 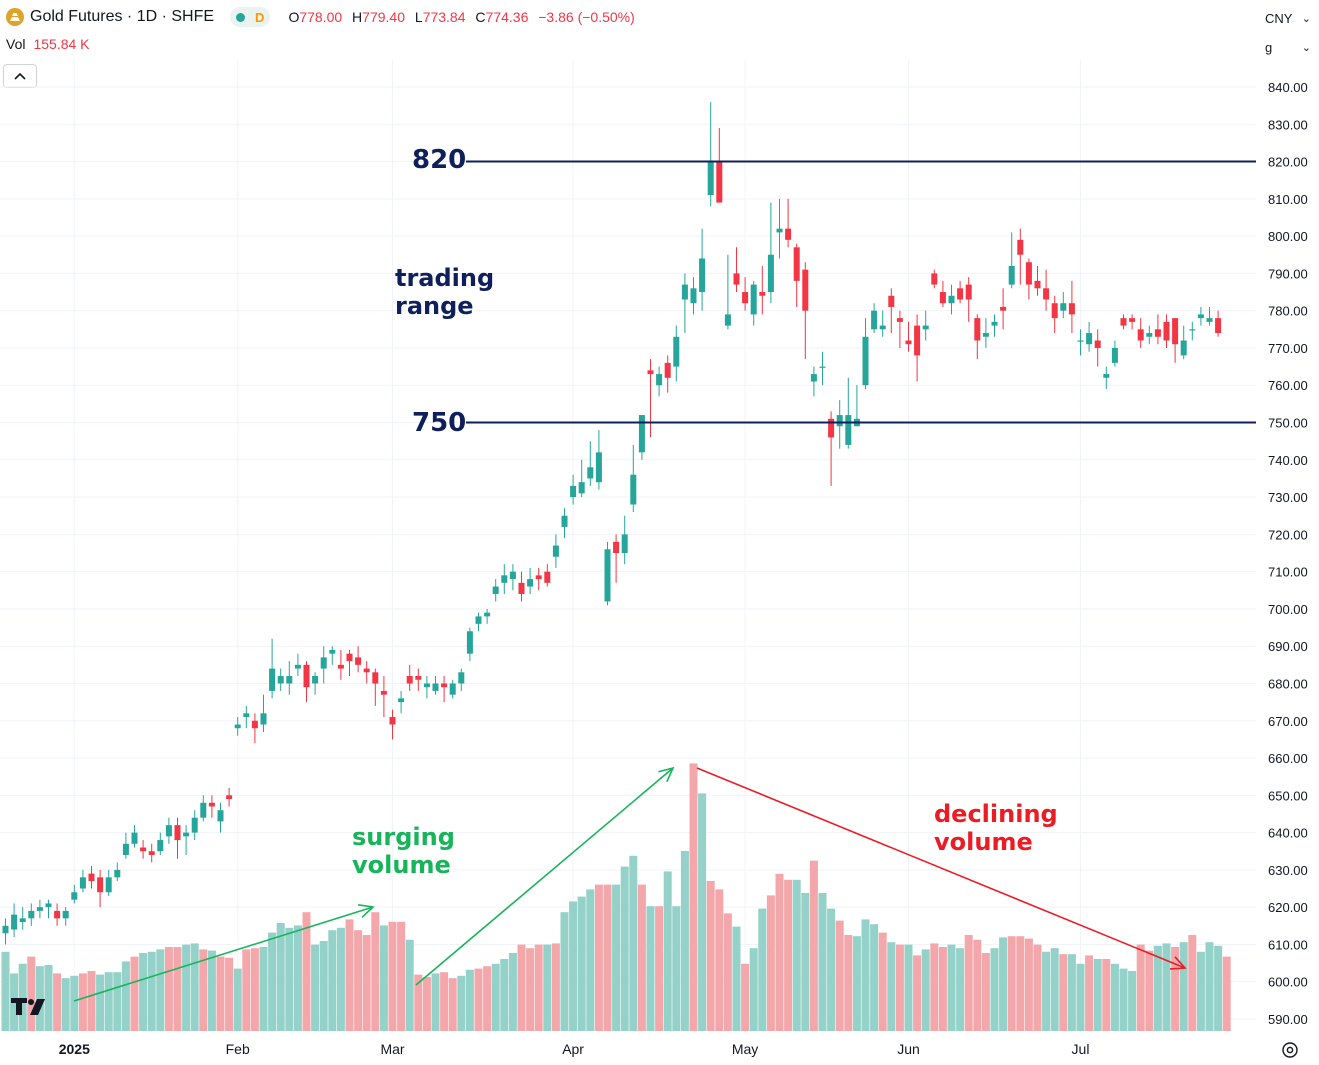 I want to click on arrow-line, so click(x=223, y=954).